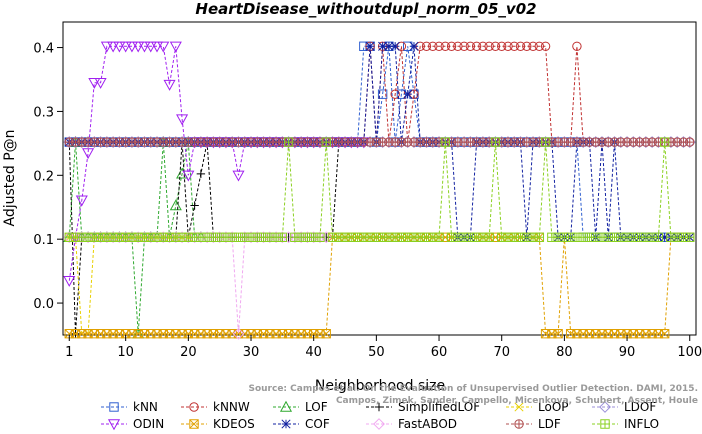 This screenshot has width=702, height=434. I want to click on y-tick-label: 0.1, so click(43, 240).